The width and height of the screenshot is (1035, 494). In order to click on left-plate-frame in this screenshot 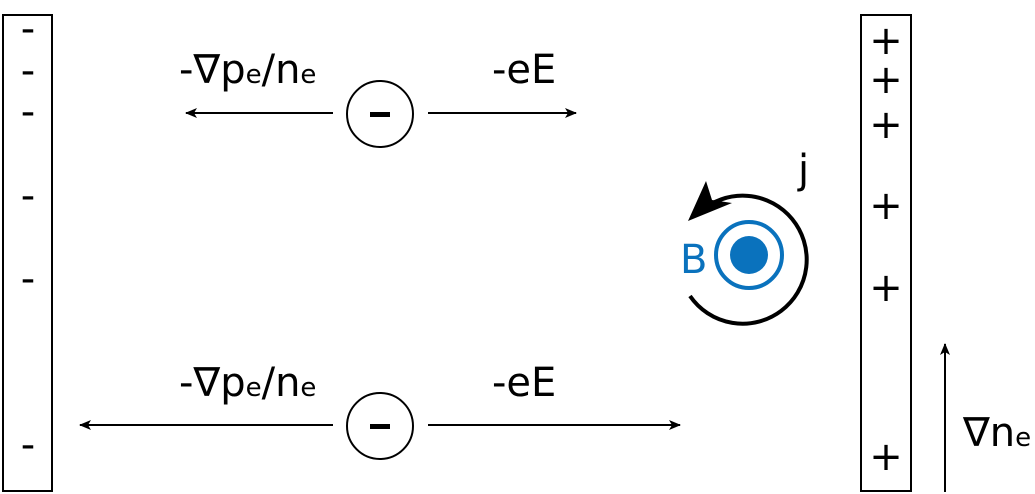, I will do `click(27, 253)`.